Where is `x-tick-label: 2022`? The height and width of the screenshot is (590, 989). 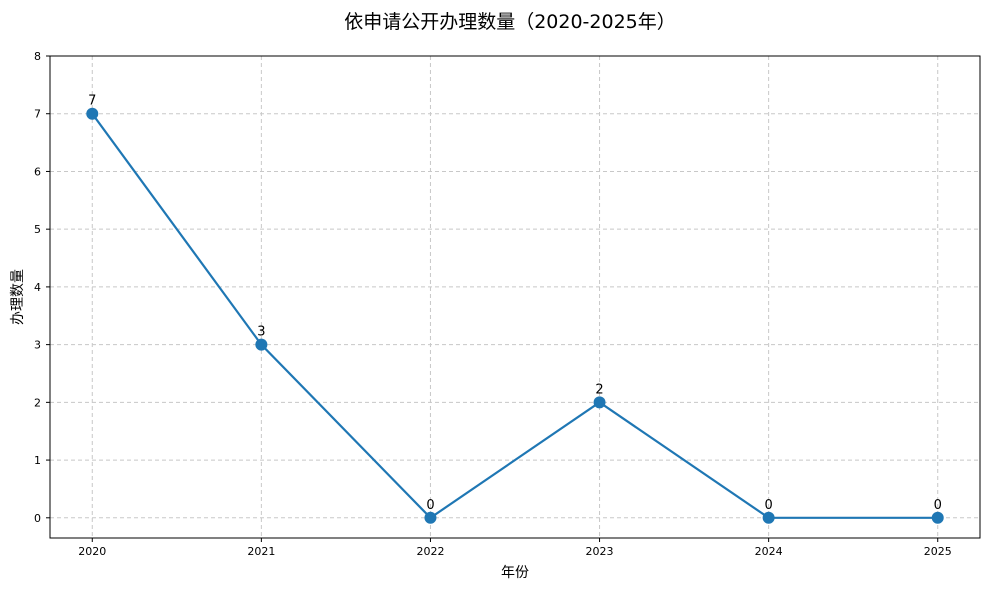
x-tick-label: 2022 is located at coordinates (430, 551).